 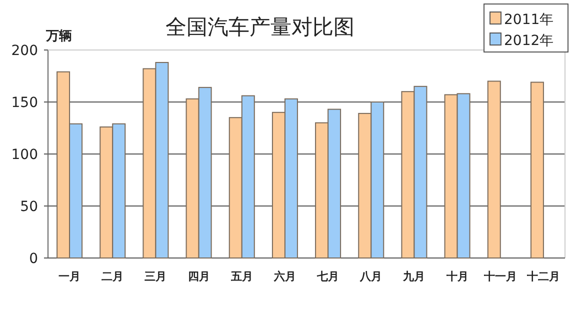 I want to click on x-tick-label: 一月, so click(x=69, y=276).